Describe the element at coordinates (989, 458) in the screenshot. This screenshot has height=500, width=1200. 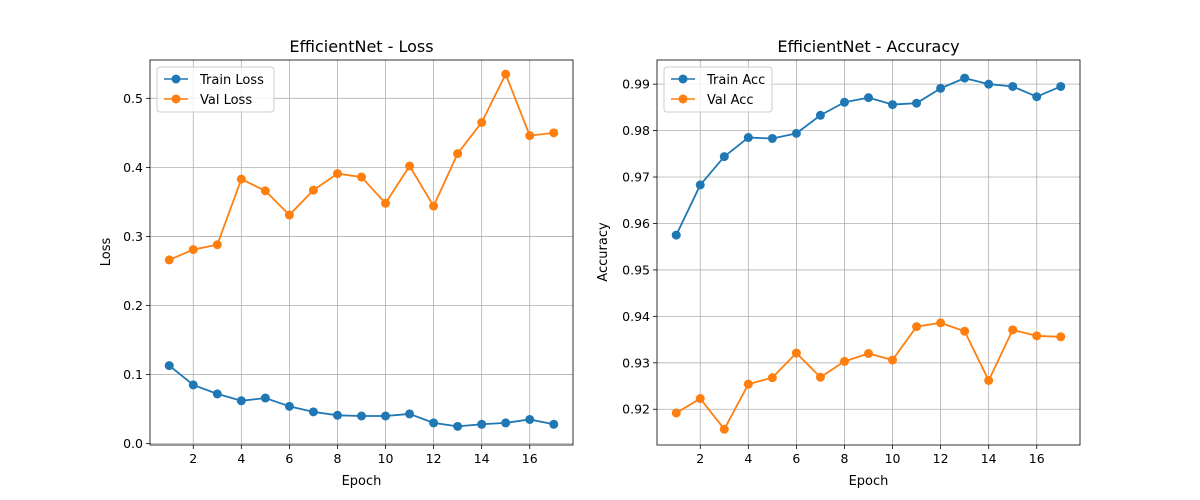
I see `accuracy-x-tick-label: 14` at that location.